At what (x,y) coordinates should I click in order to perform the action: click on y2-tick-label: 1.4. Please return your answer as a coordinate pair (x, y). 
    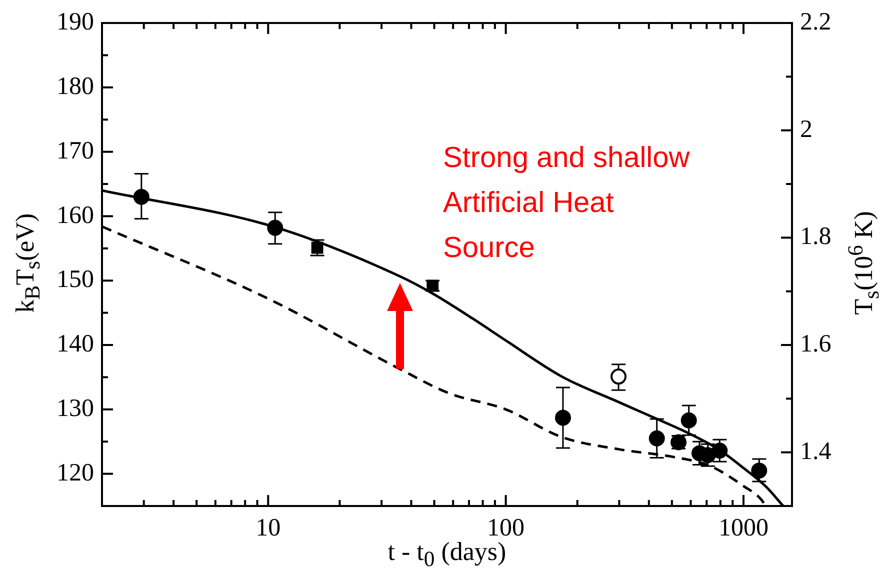
    Looking at the image, I should click on (816, 451).